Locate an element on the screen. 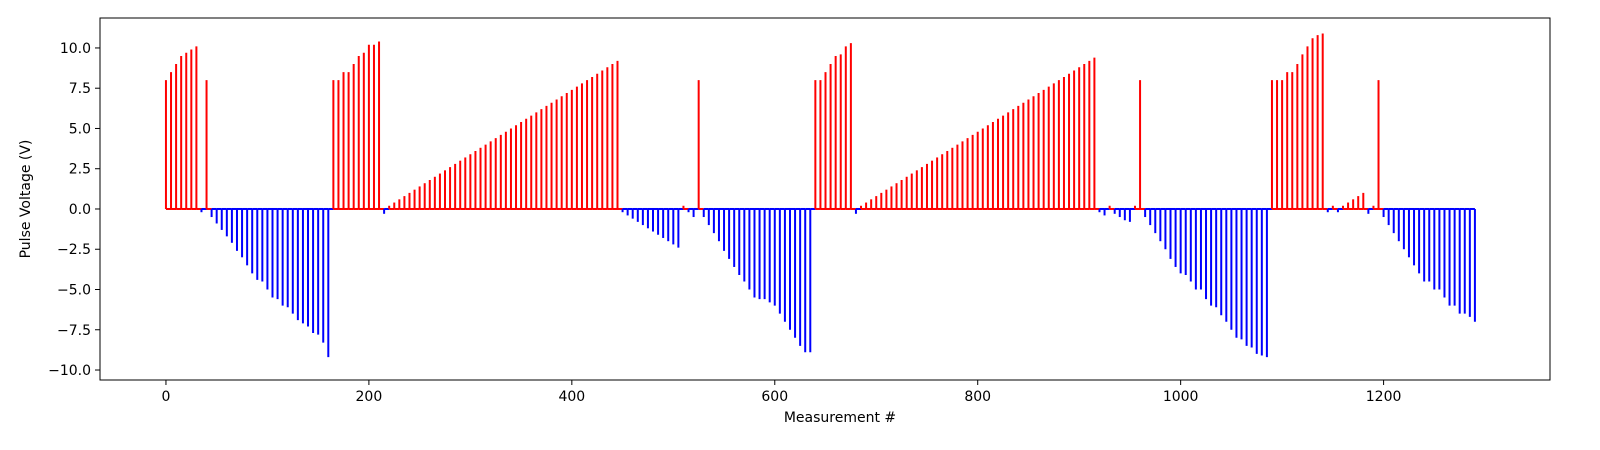 The image size is (1600, 450). y-tick-label: −2.5 is located at coordinates (74, 250).